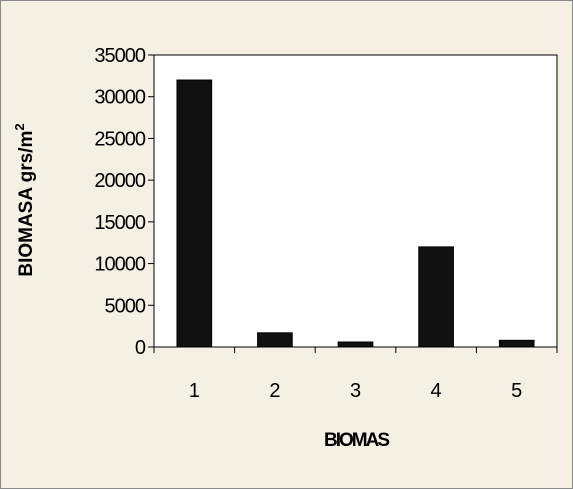  Describe the element at coordinates (119, 181) in the screenshot. I see `y-tick-label: 20000` at that location.